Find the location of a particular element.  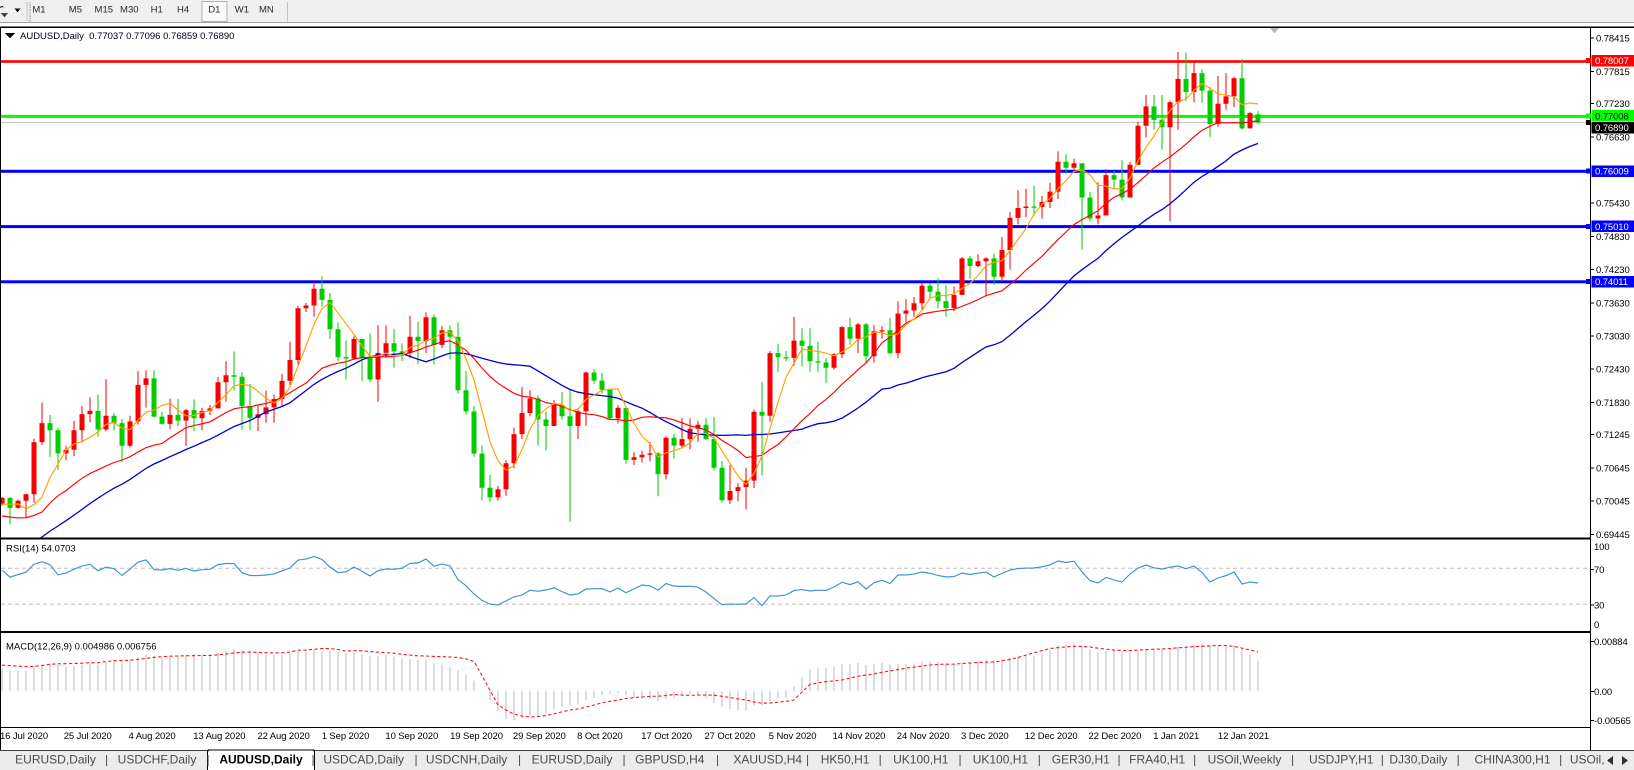

svg-text: 0 is located at coordinates (1596, 625).